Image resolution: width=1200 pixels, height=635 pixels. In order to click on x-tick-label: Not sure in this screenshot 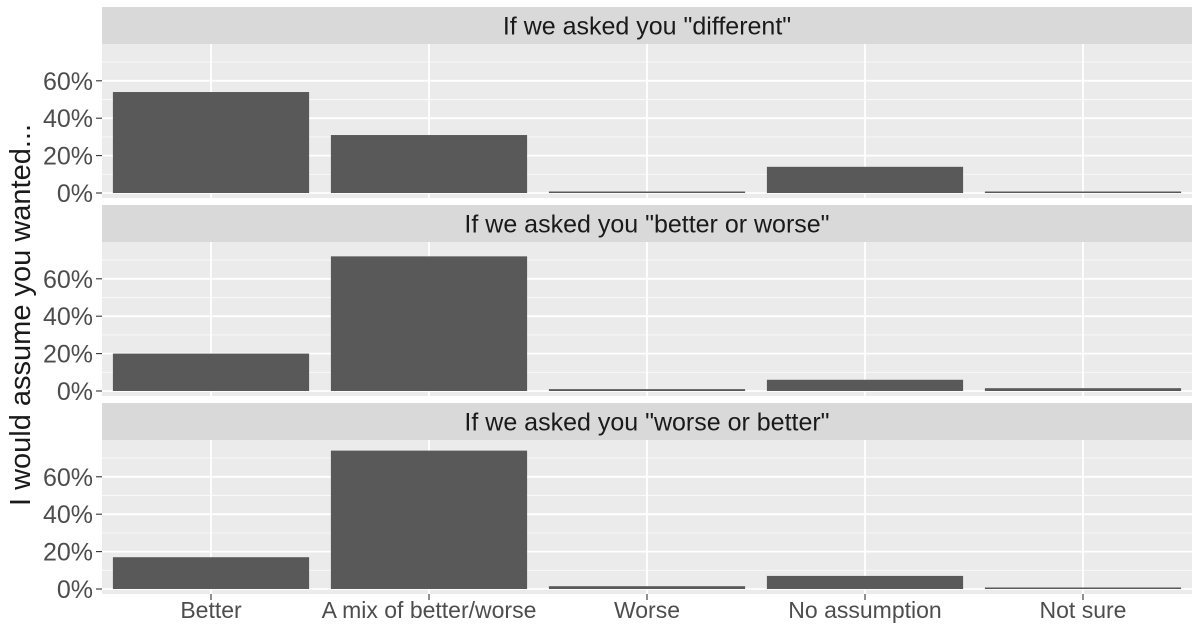, I will do `click(1083, 610)`.